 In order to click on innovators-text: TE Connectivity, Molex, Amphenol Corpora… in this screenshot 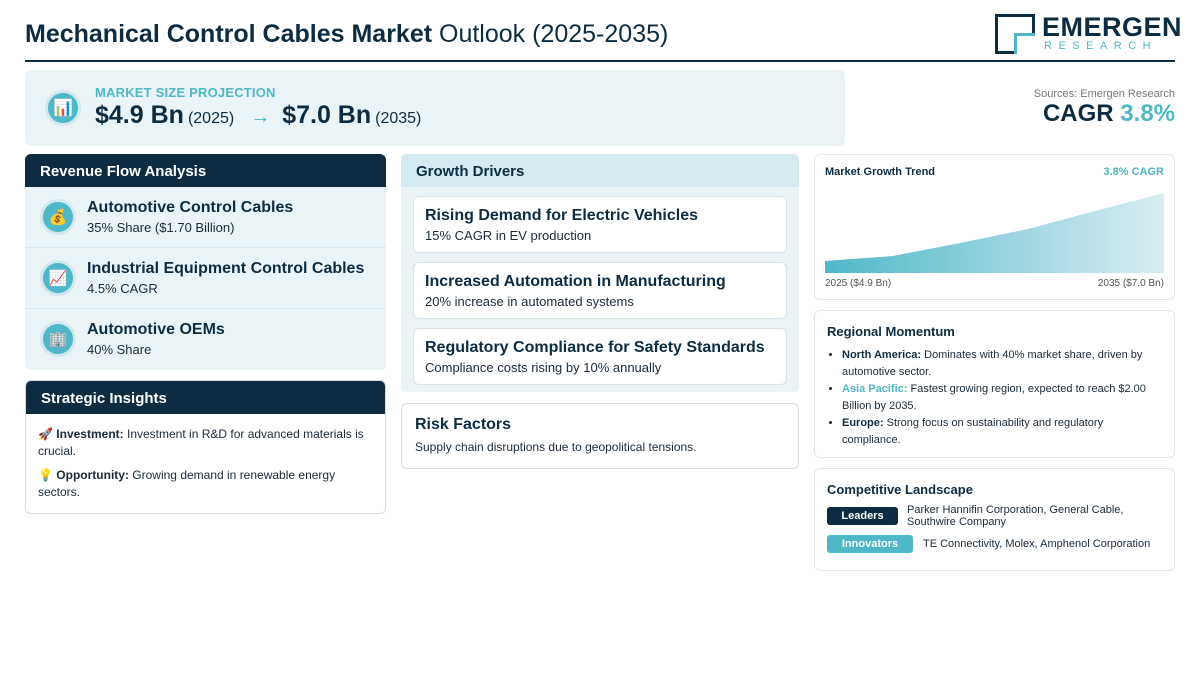, I will do `click(1037, 544)`.